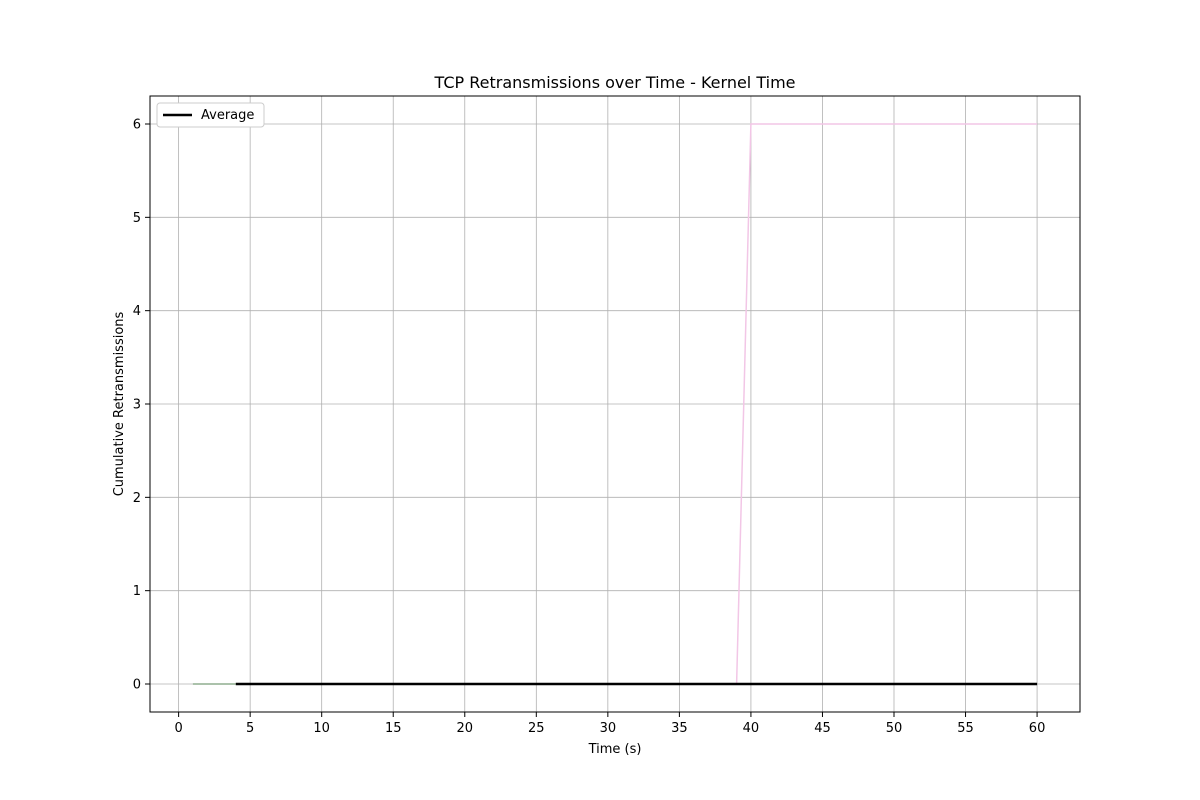 The image size is (1200, 800). I want to click on x-tick-label: 0, so click(178, 728).